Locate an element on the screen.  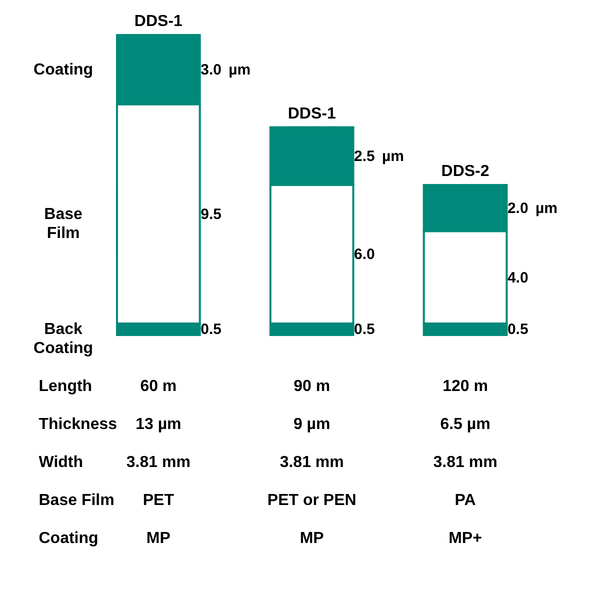
x-tick-label: DDS-2 is located at coordinates (465, 171).